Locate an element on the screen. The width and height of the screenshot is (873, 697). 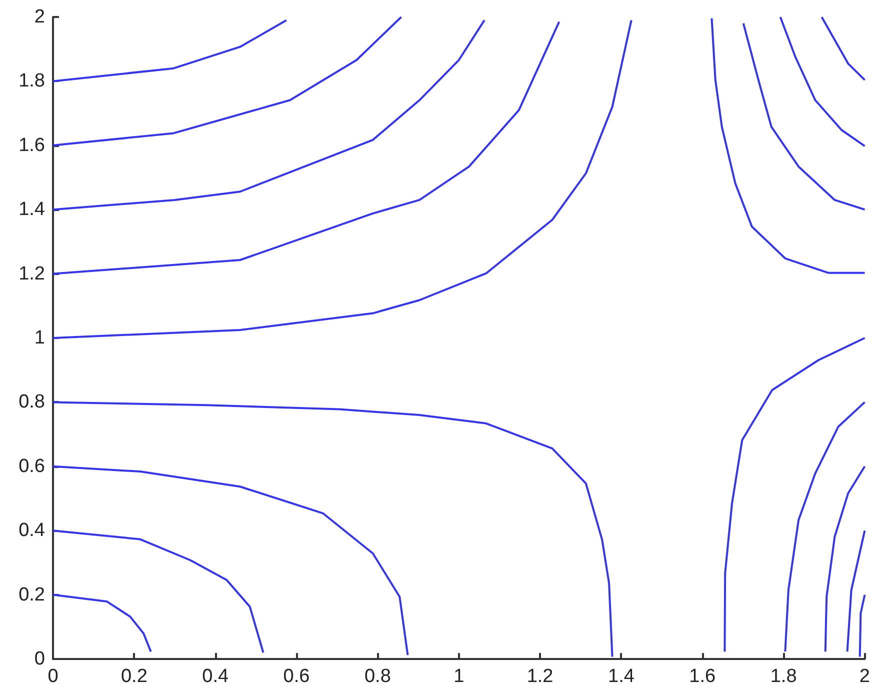
x-tick-label: 1.6 is located at coordinates (702, 676).